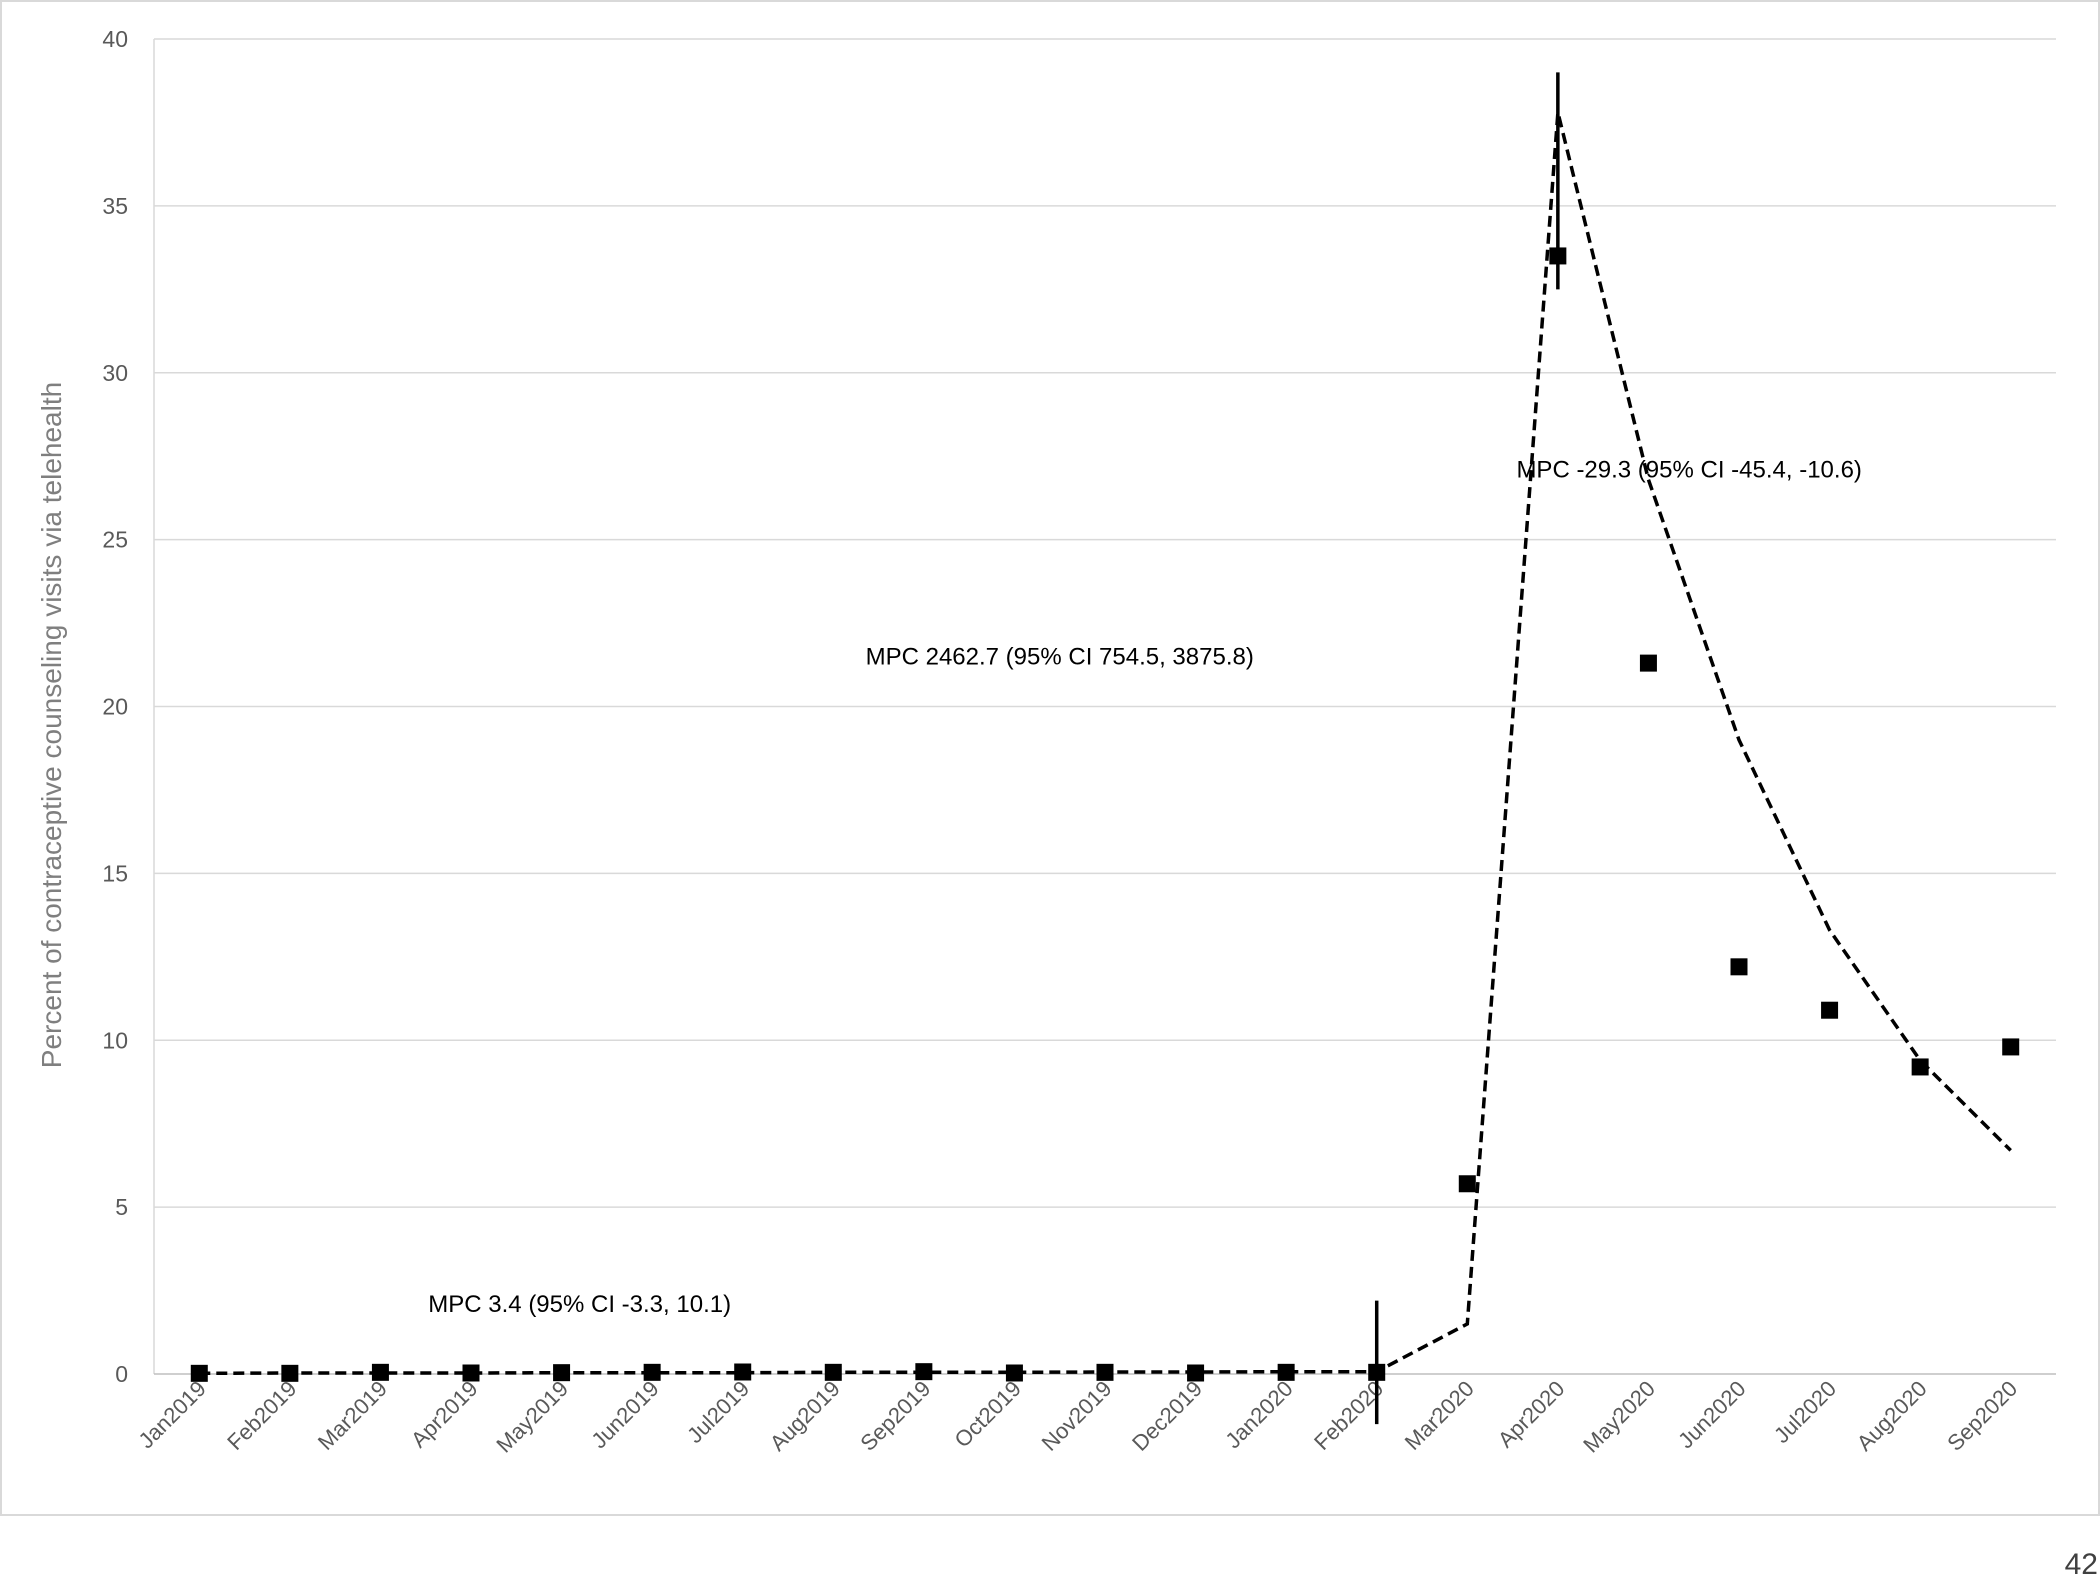 This screenshot has height=1582, width=2100. I want to click on annotation: MPC 2462.7 (95% CI 754.5, 3875.8), so click(1060, 656).